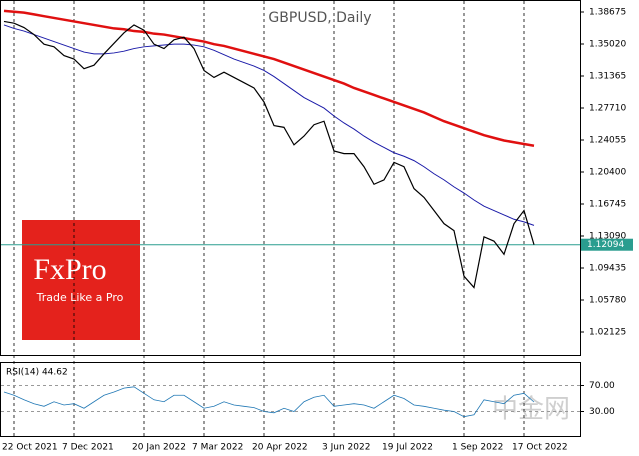  Describe the element at coordinates (319, 18) in the screenshot. I see `chart-title: GBPUSD, Daily` at that location.